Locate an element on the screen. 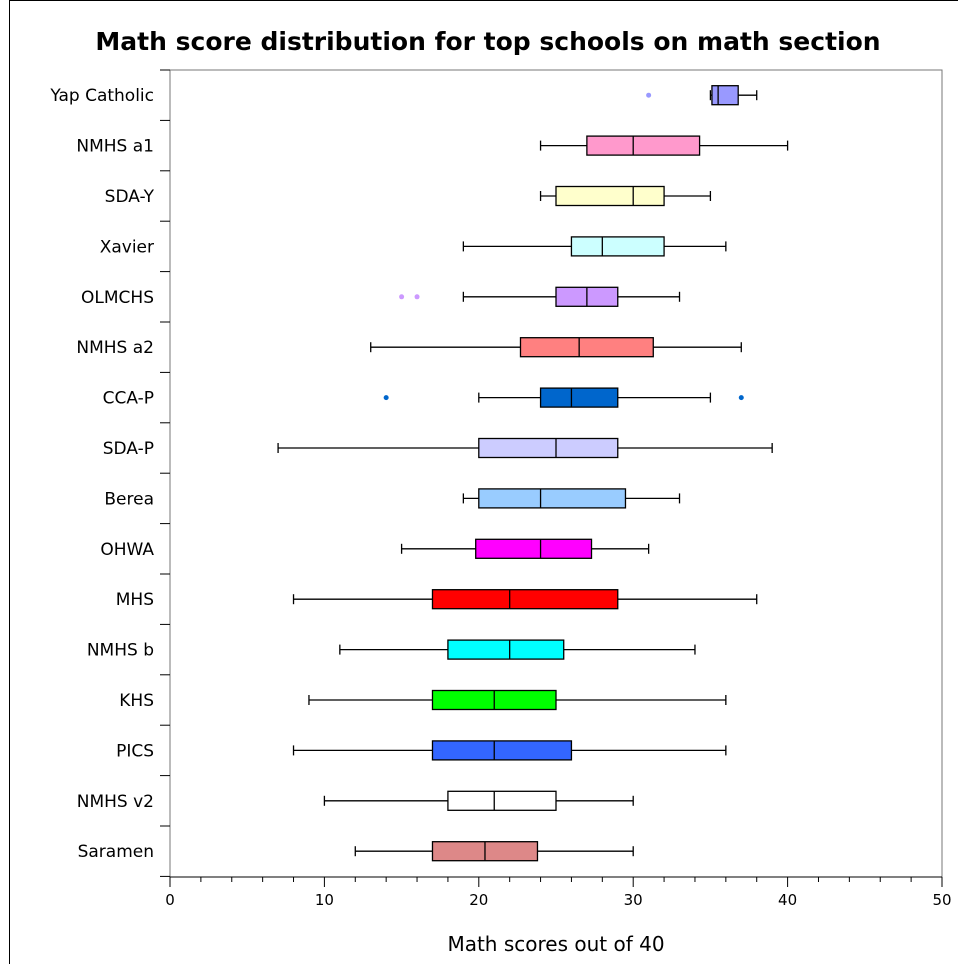  category-label: NMHS b is located at coordinates (120, 651).